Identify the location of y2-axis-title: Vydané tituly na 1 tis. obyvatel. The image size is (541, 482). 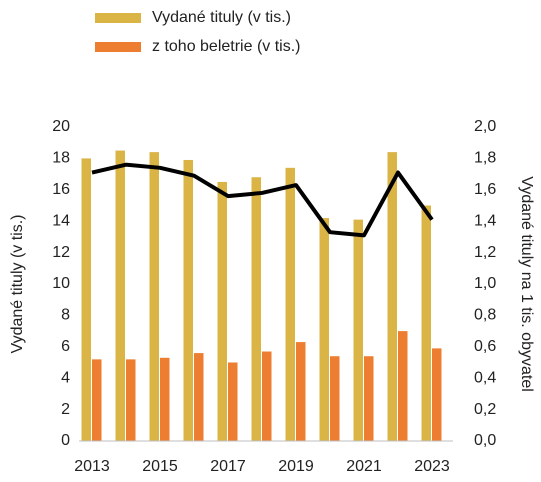
(526, 284).